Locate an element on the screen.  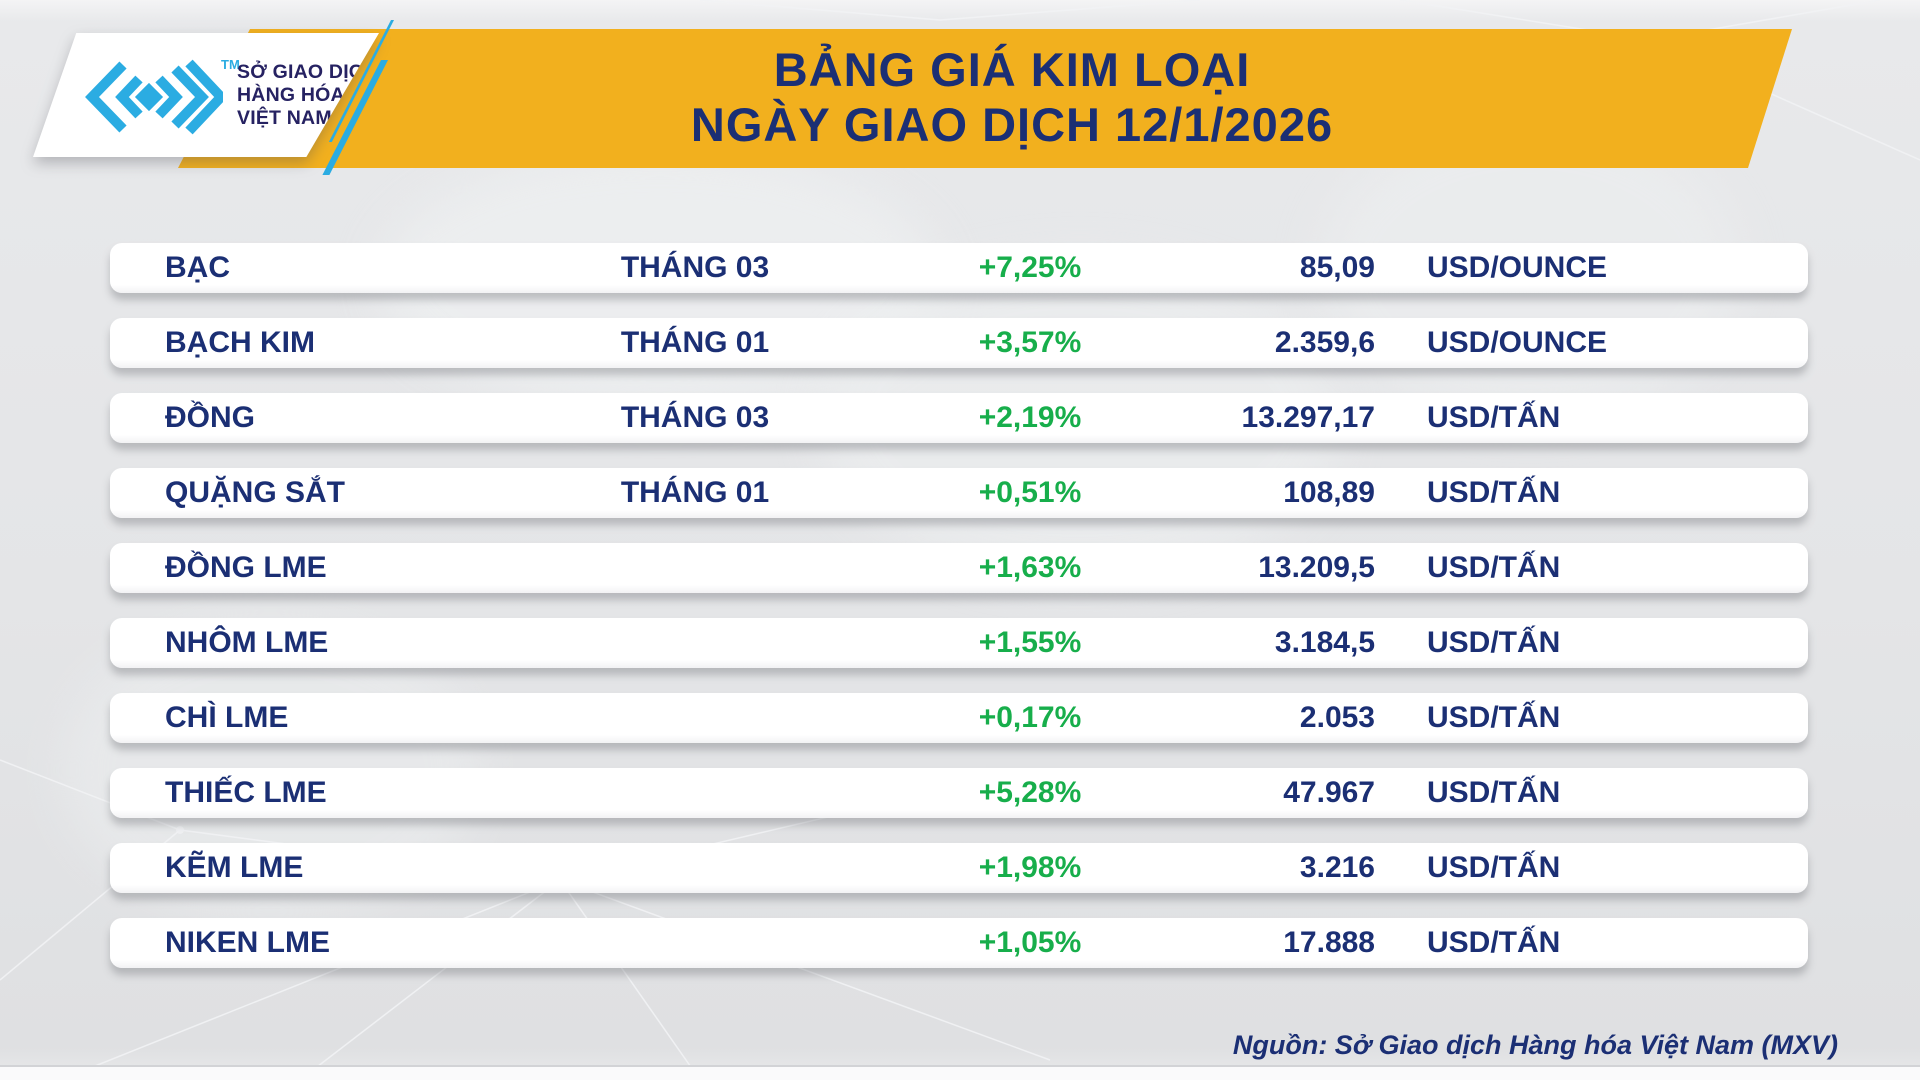
price-row: KẼM LME +1,98% 3.216 USD/TẤN is located at coordinates (959, 868).